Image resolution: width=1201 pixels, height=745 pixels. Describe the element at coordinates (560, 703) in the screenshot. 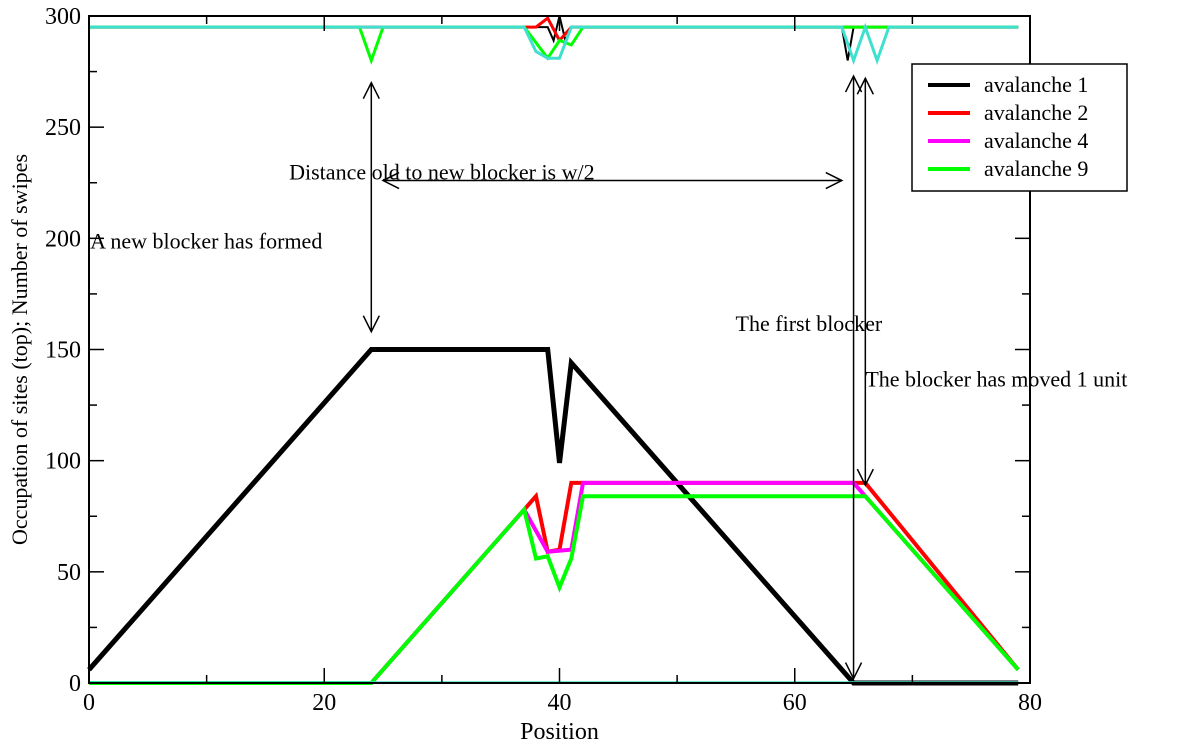

I see `x-tick-label: 40` at that location.